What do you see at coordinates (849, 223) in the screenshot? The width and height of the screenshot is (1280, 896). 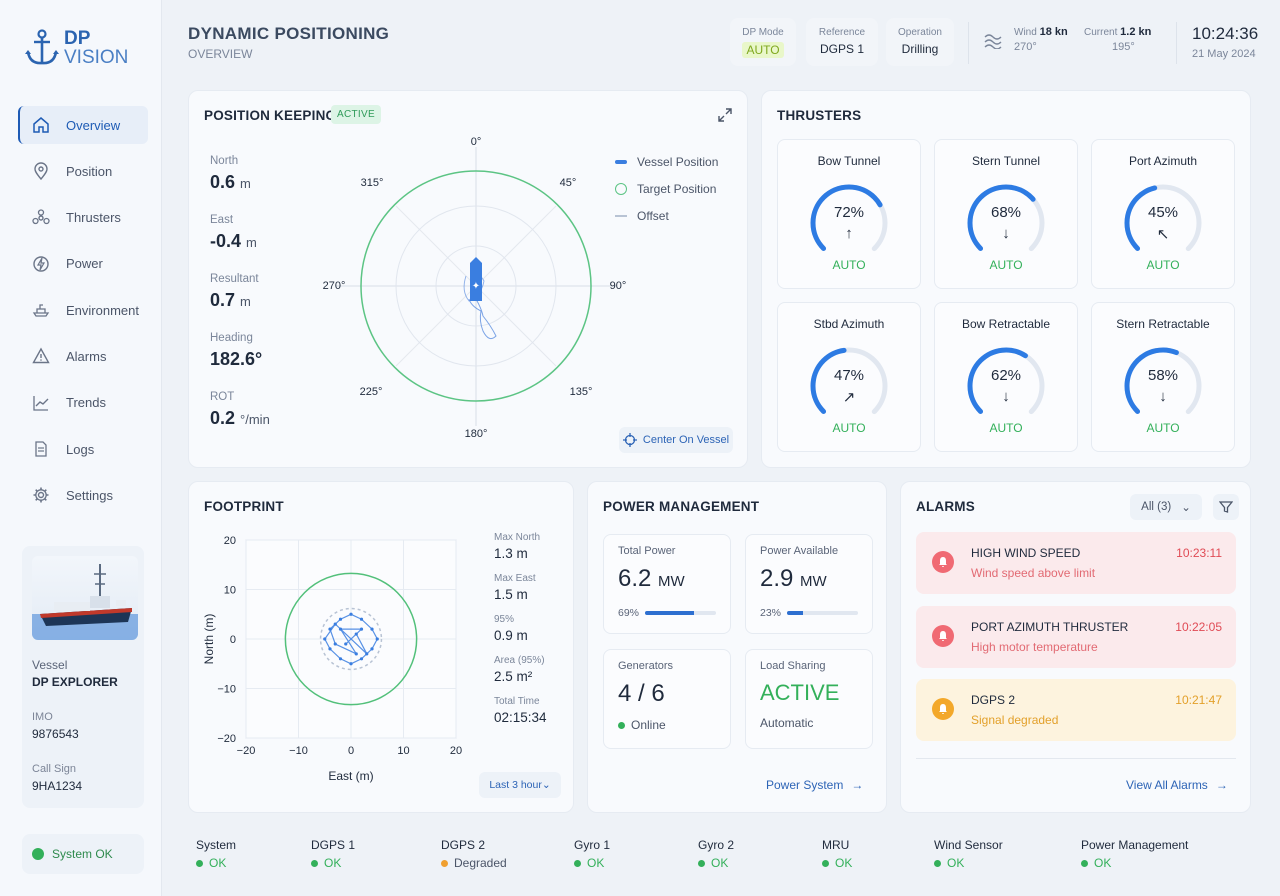 I see `thruster-gauge: 72% ↑` at bounding box center [849, 223].